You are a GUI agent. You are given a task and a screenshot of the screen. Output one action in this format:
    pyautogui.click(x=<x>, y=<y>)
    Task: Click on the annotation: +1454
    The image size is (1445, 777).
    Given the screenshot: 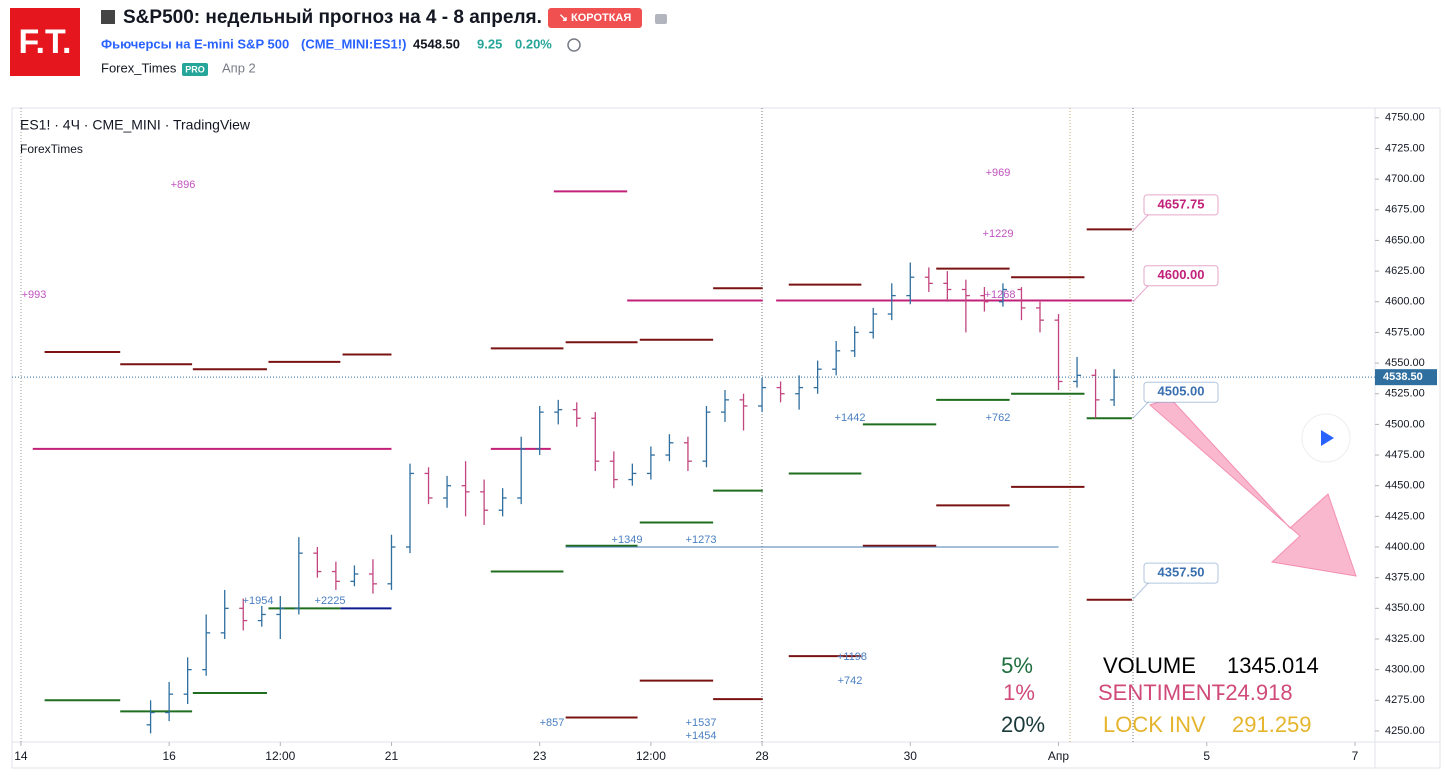 What is the action you would take?
    pyautogui.click(x=701, y=736)
    